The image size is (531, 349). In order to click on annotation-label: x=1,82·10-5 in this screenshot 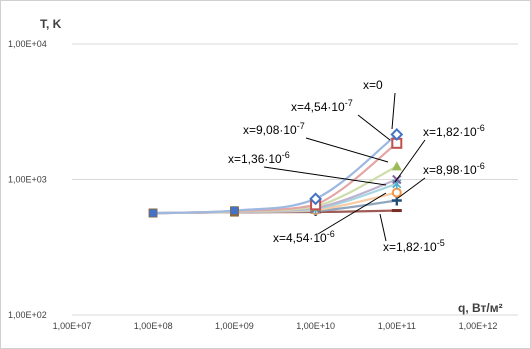, I will do `click(414, 246)`.